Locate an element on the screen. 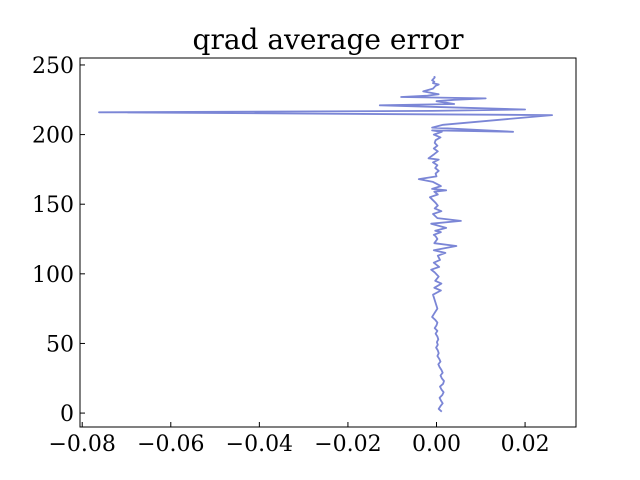 Image resolution: width=640 pixels, height=480 pixels. y-tick-label: 150 is located at coordinates (53, 205).